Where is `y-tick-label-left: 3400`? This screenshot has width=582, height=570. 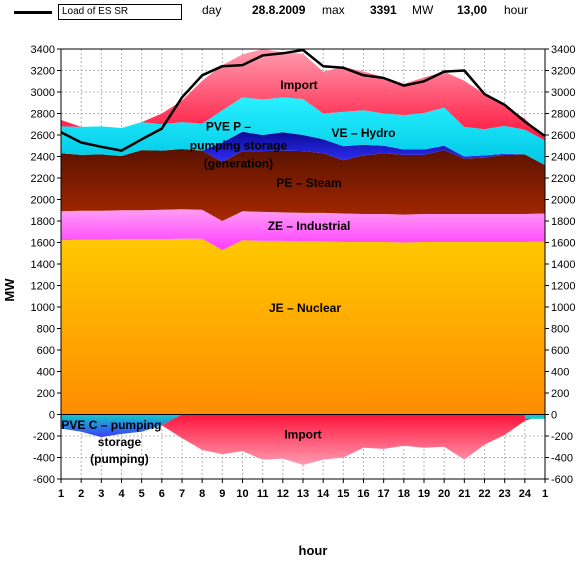 y-tick-label-left: 3400 is located at coordinates (43, 50).